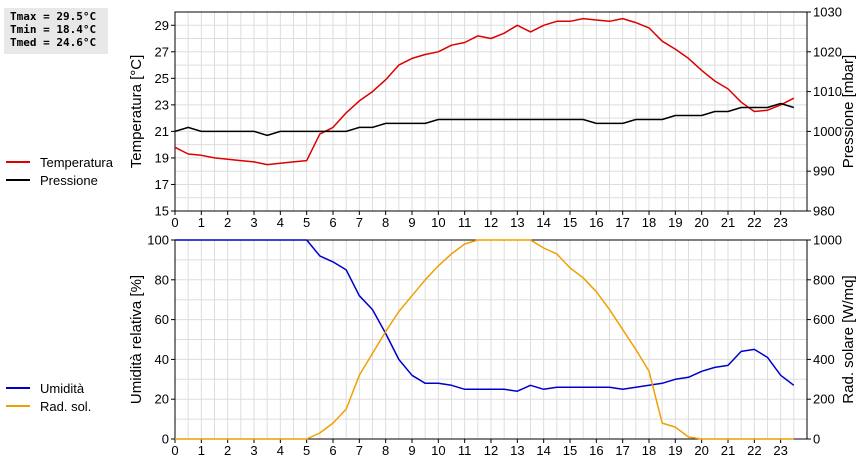  Describe the element at coordinates (827, 51) in the screenshot. I see `y2-tick-label: 1020` at that location.